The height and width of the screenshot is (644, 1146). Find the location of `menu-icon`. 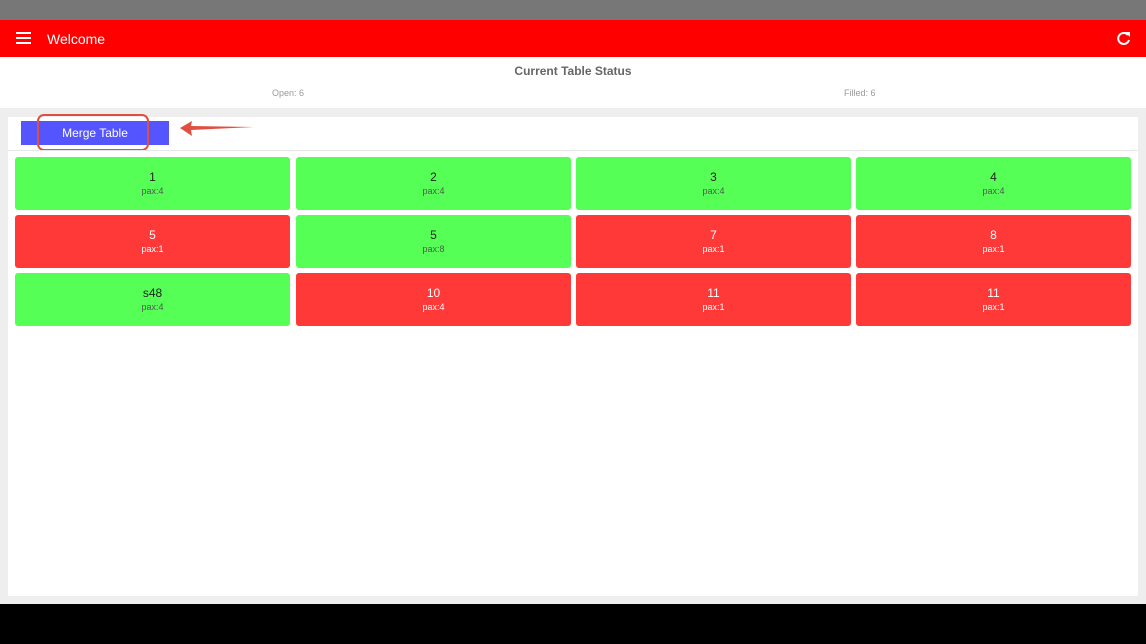

menu-icon is located at coordinates (24, 38).